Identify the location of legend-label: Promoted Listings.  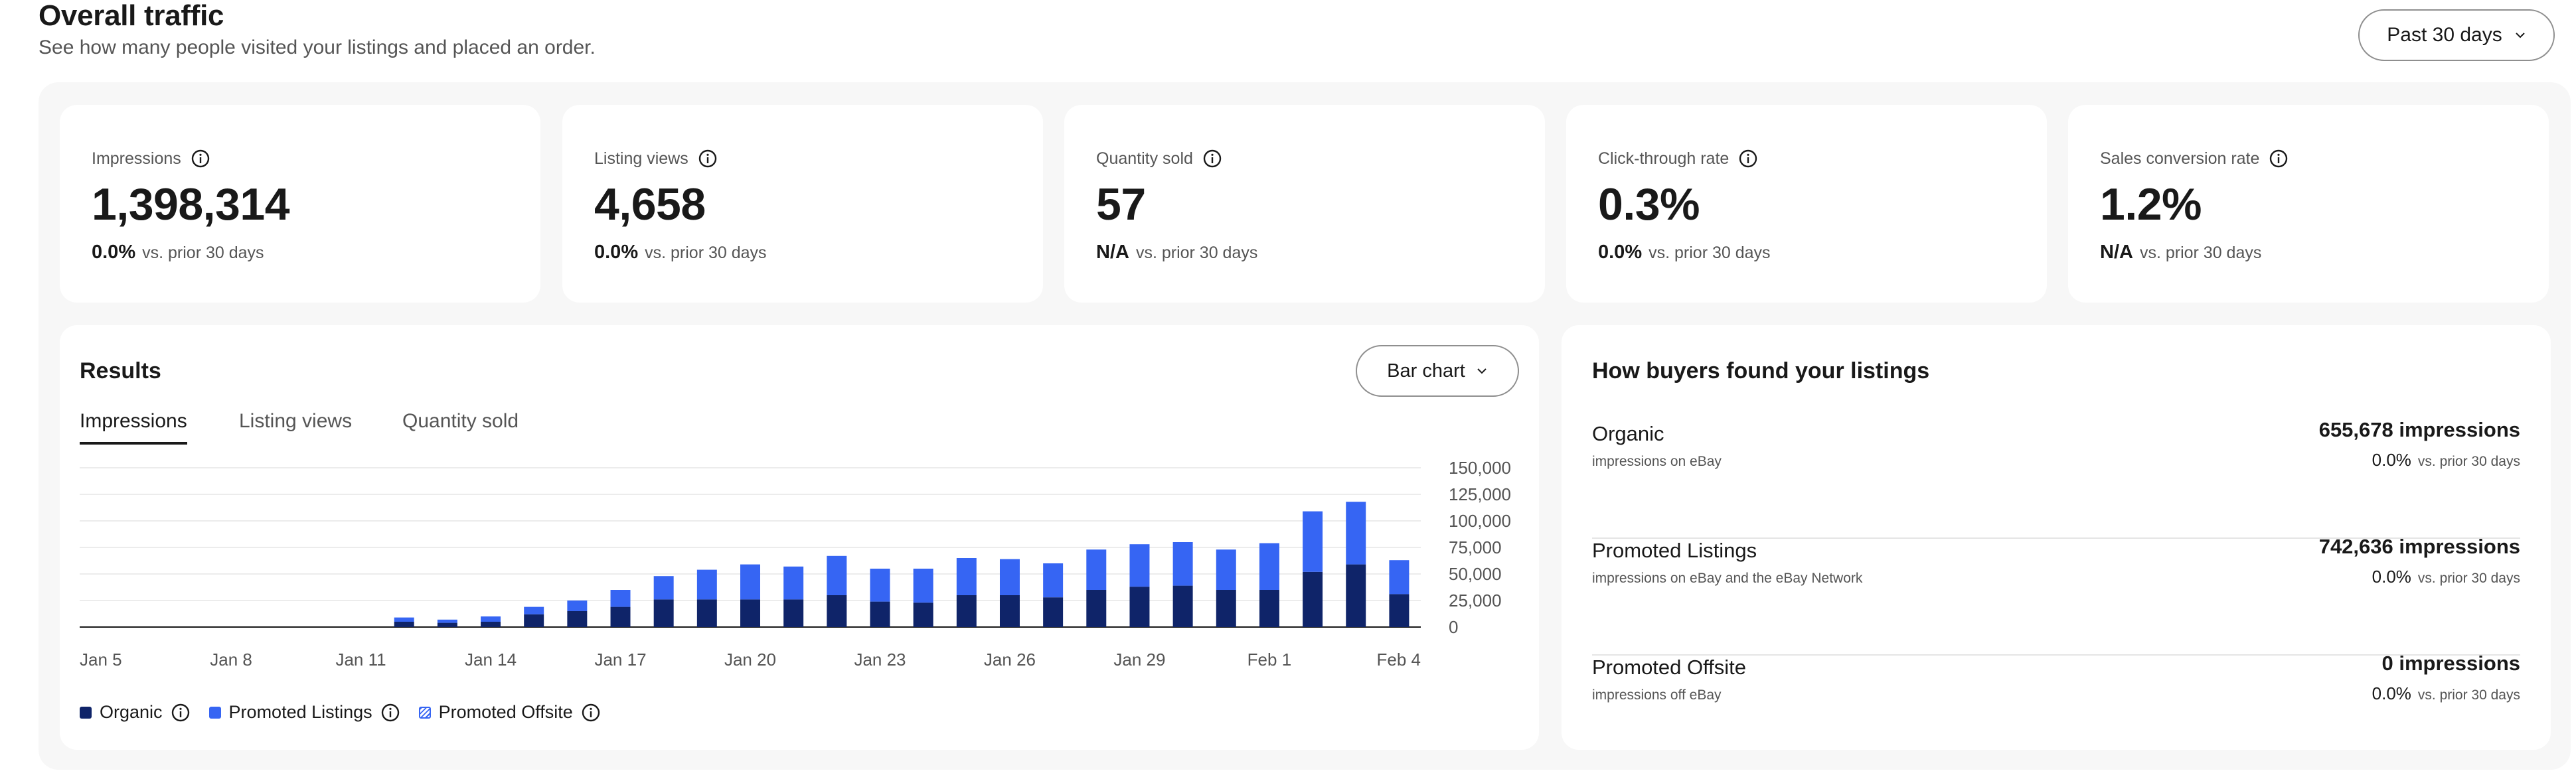
(300, 712).